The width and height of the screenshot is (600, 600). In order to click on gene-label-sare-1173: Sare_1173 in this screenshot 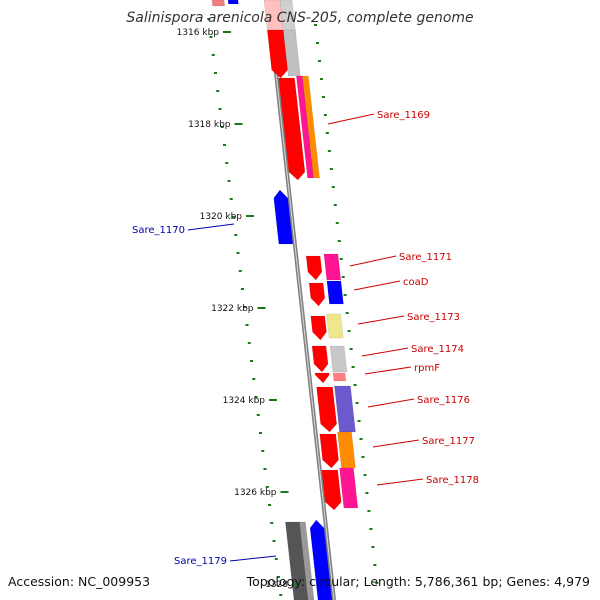, I will do `click(433, 317)`.